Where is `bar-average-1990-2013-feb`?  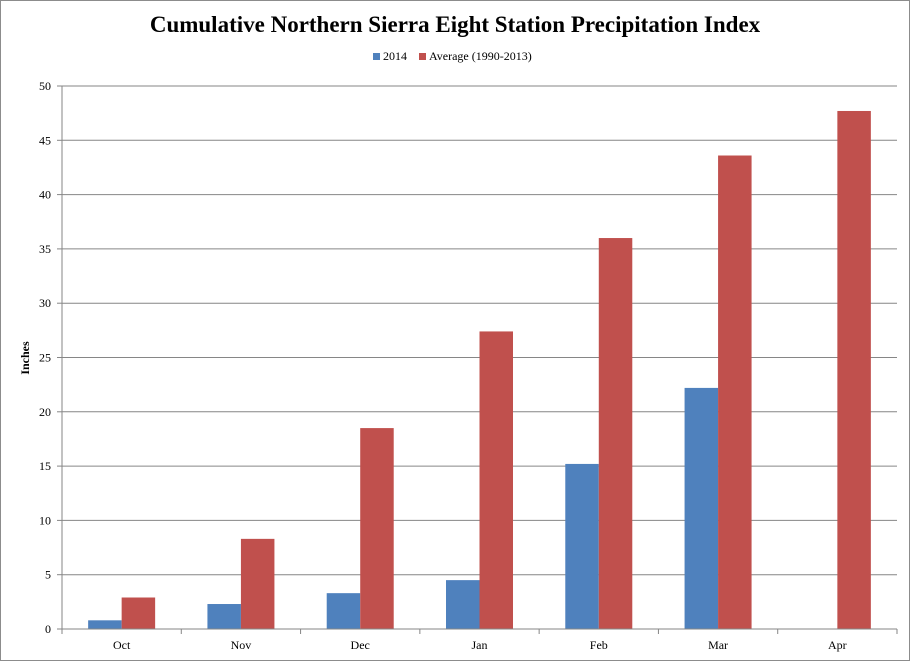 bar-average-1990-2013-feb is located at coordinates (615, 434).